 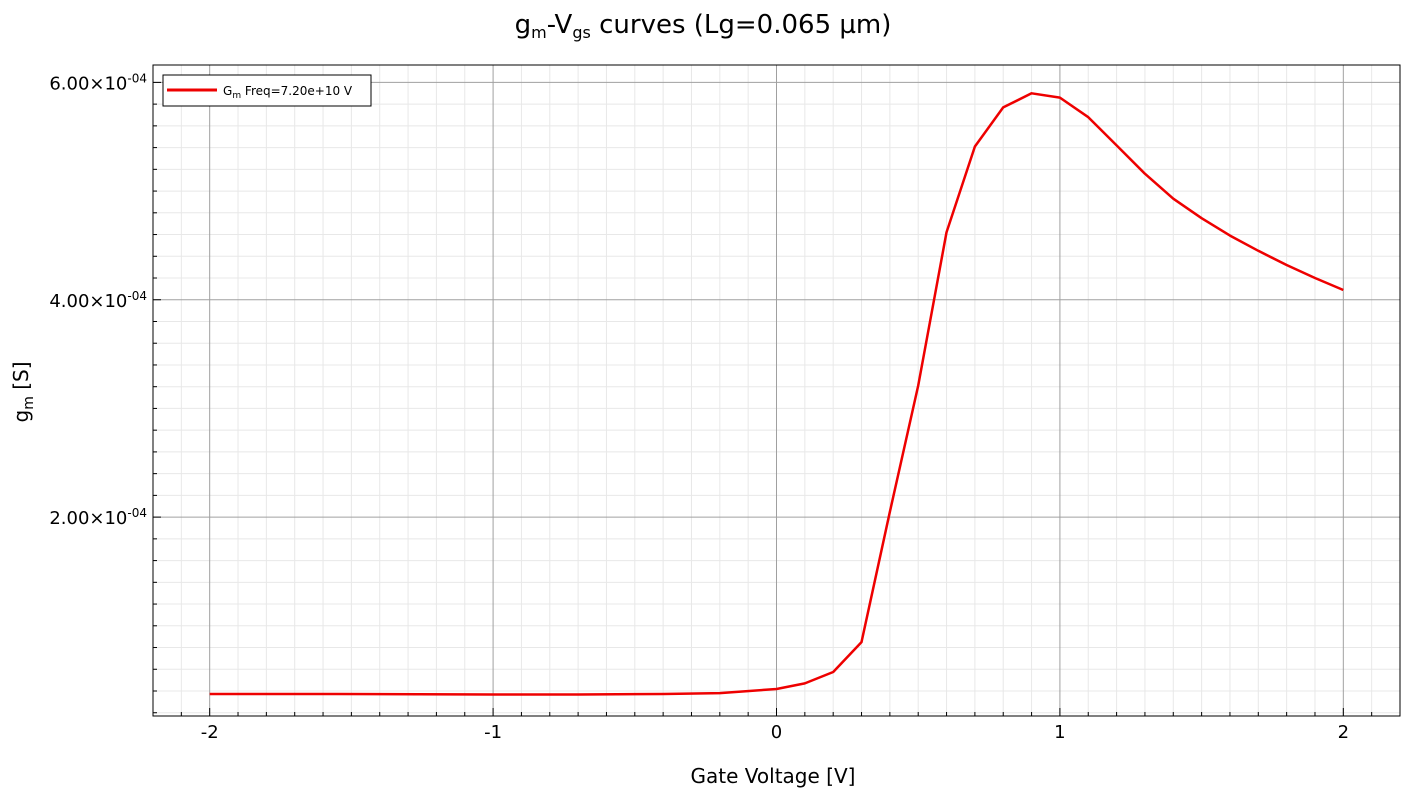 I want to click on x-tick-labels: -2 -1 0 1 2, so click(x=775, y=732).